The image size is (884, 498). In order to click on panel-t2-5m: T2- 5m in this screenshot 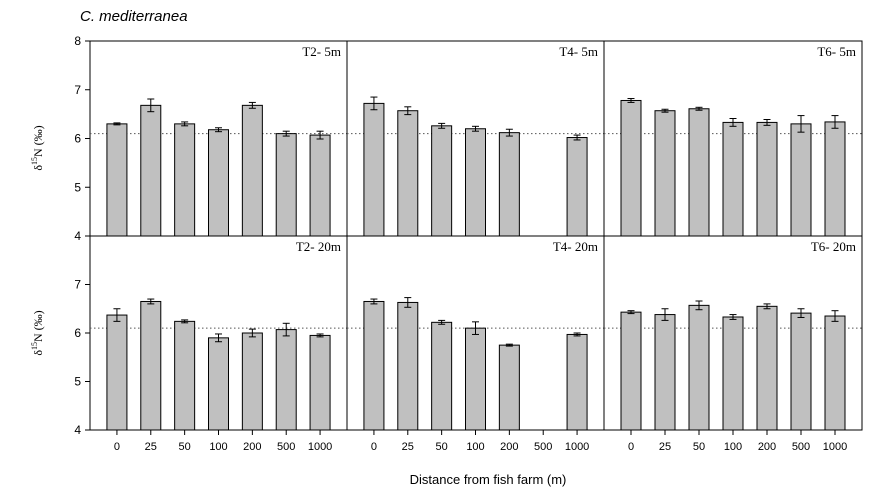, I will do `click(218, 138)`.